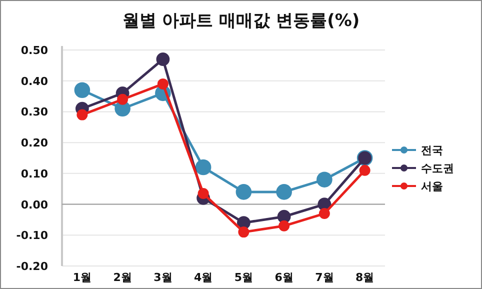 The image size is (482, 289). I want to click on y-tick-label: -0.10, so click(32, 235).